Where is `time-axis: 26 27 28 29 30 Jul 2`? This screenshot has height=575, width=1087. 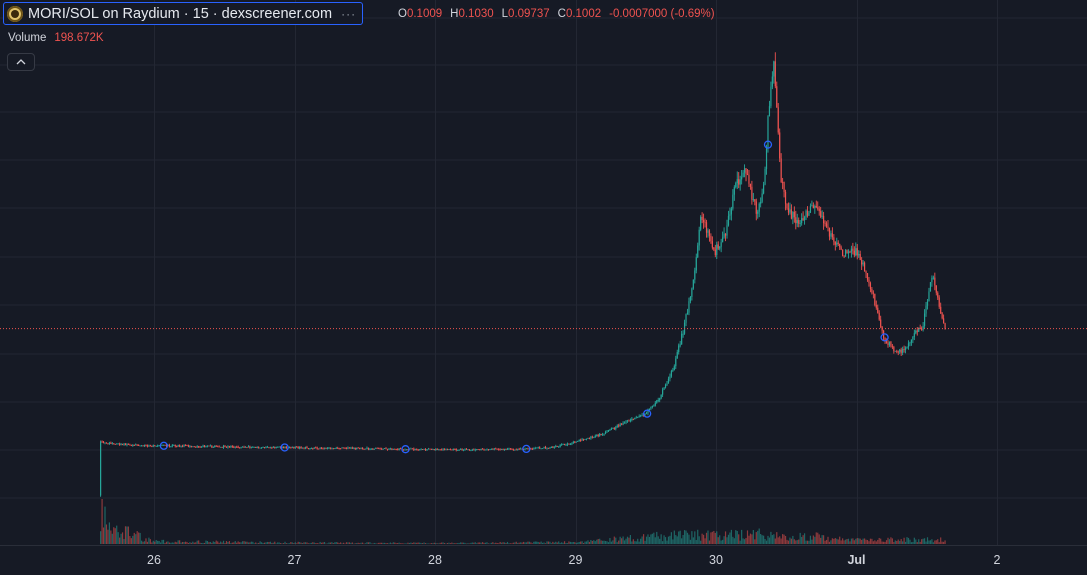
time-axis: 26 27 28 29 30 Jul 2 is located at coordinates (543, 560).